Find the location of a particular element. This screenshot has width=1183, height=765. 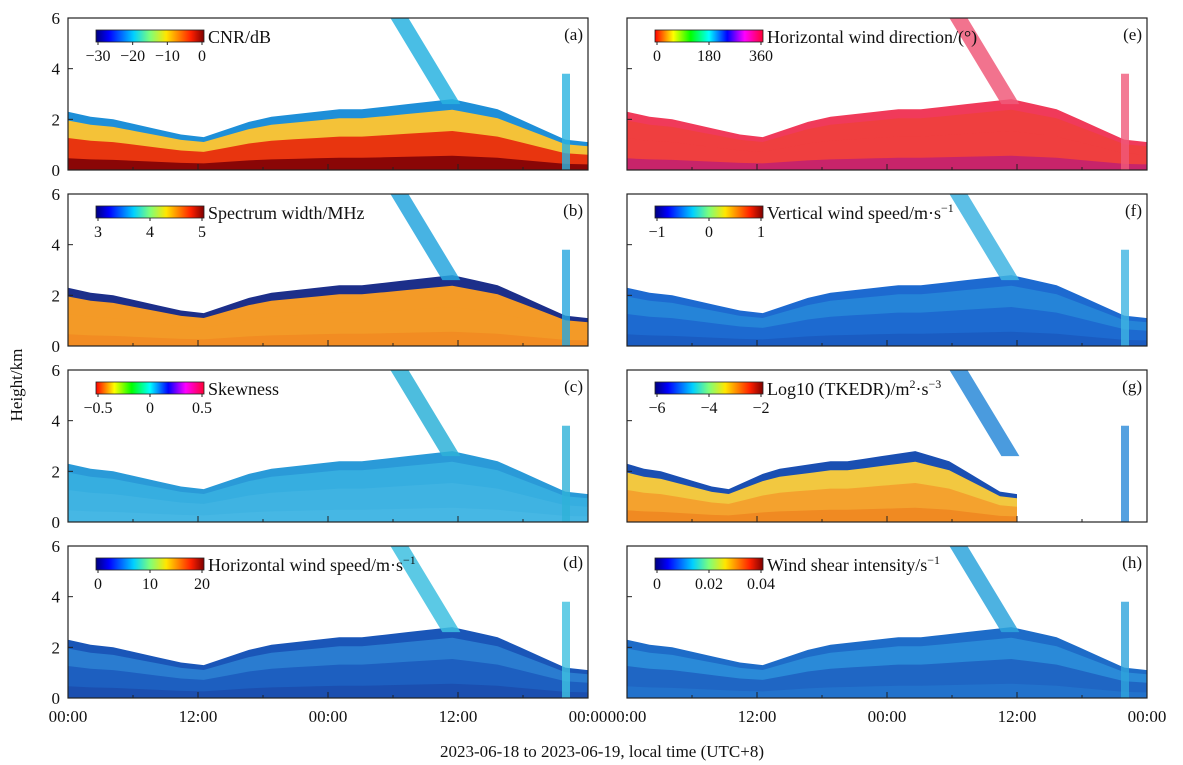

colorbar-tick-label: 4 is located at coordinates (150, 232).